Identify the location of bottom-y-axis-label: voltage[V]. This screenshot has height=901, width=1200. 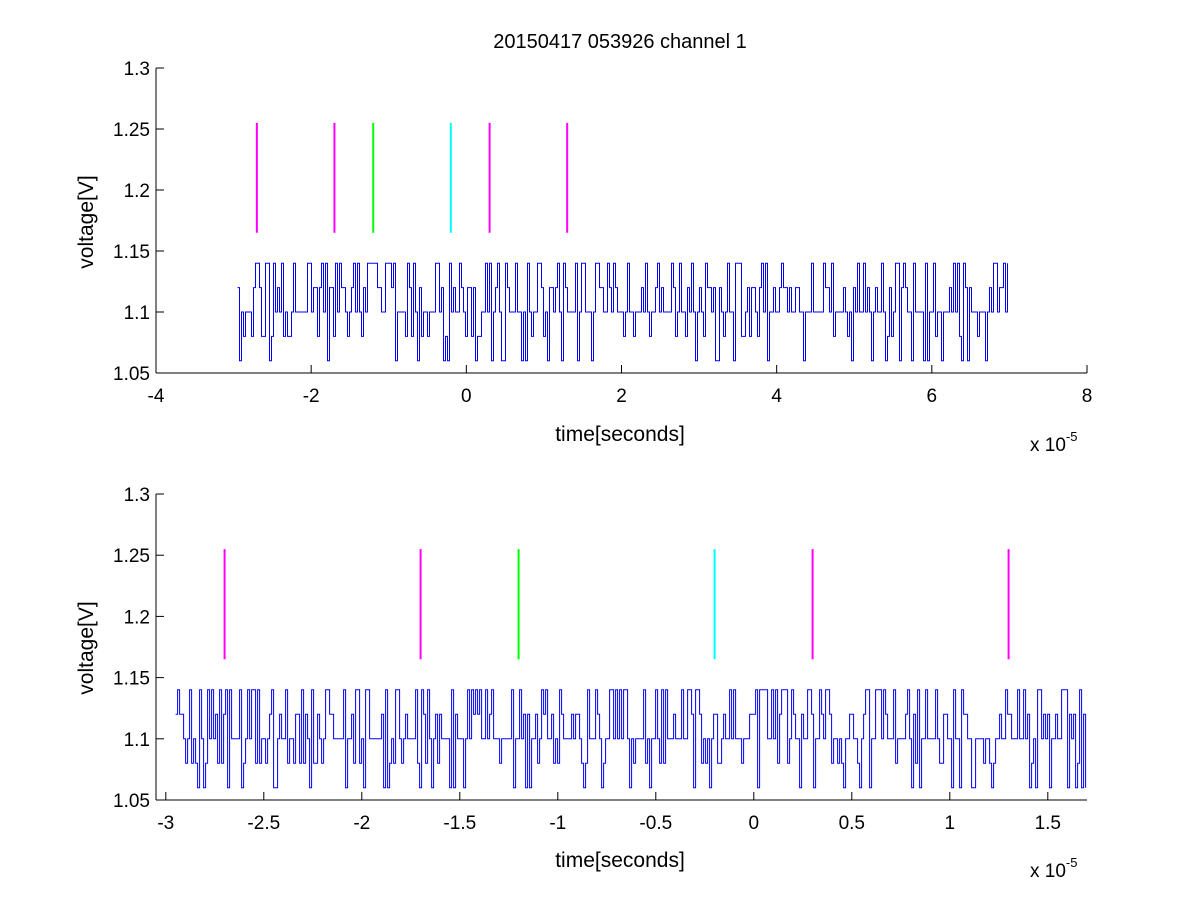
(86, 647).